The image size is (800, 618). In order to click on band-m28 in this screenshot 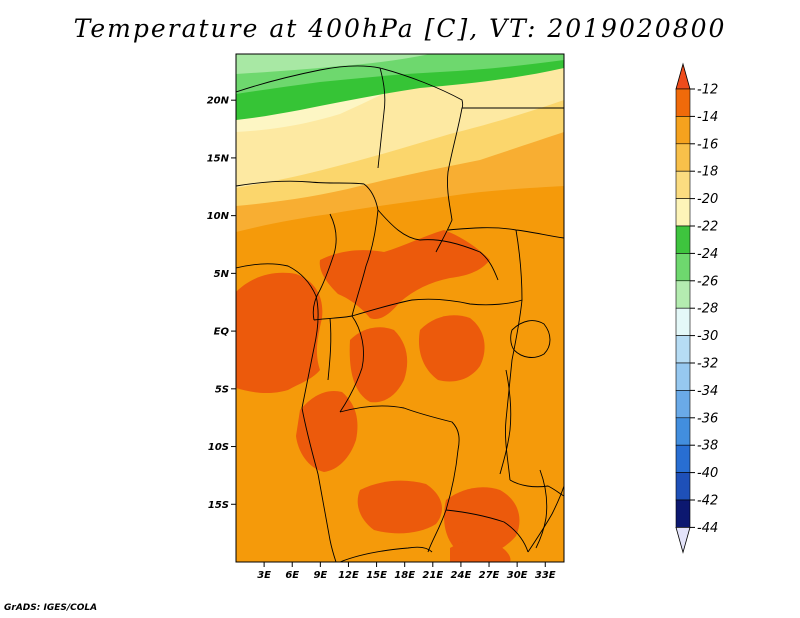, I will do `click(333, 64)`.